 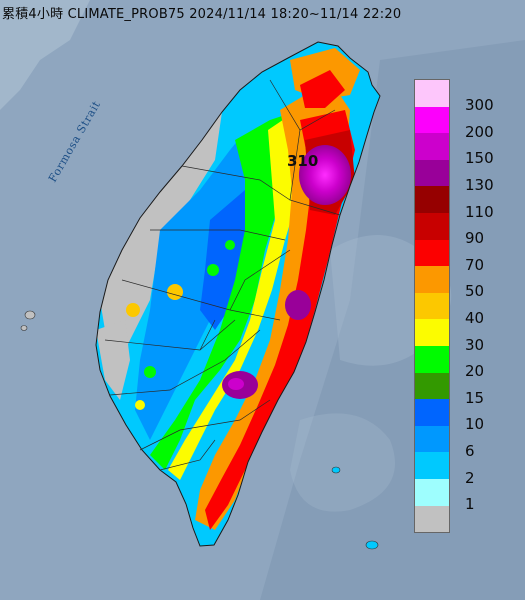 What do you see at coordinates (175, 292) in the screenshot?
I see `cell-w1` at bounding box center [175, 292].